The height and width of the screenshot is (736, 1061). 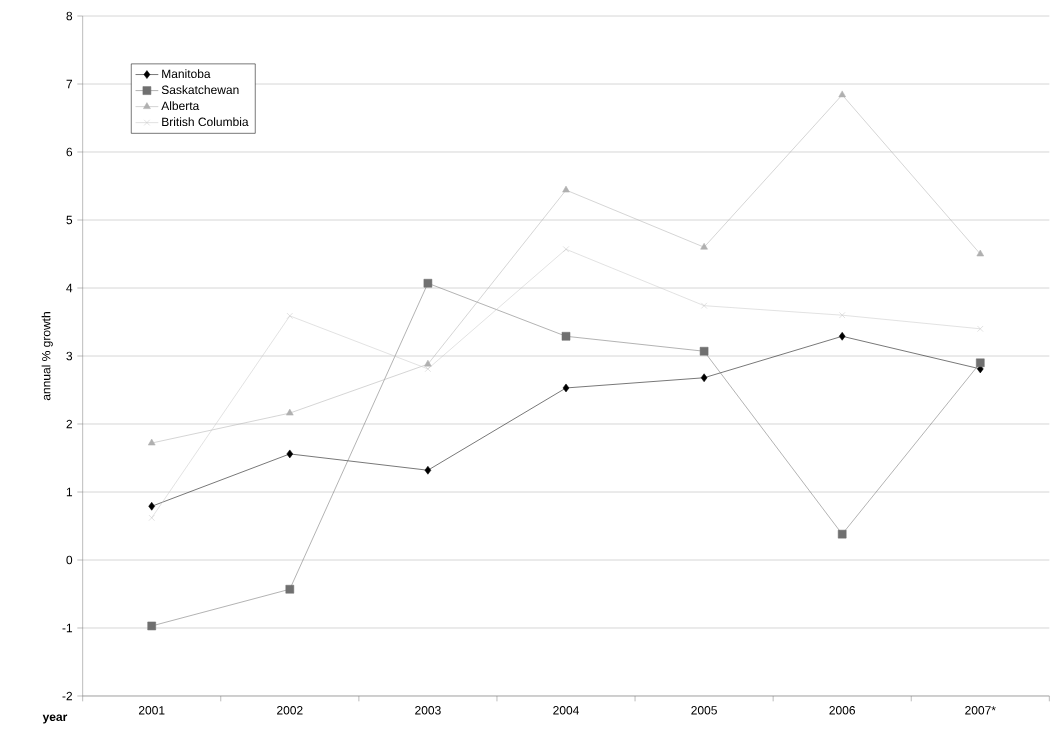 I want to click on legend-label: Manitoba, so click(x=186, y=74).